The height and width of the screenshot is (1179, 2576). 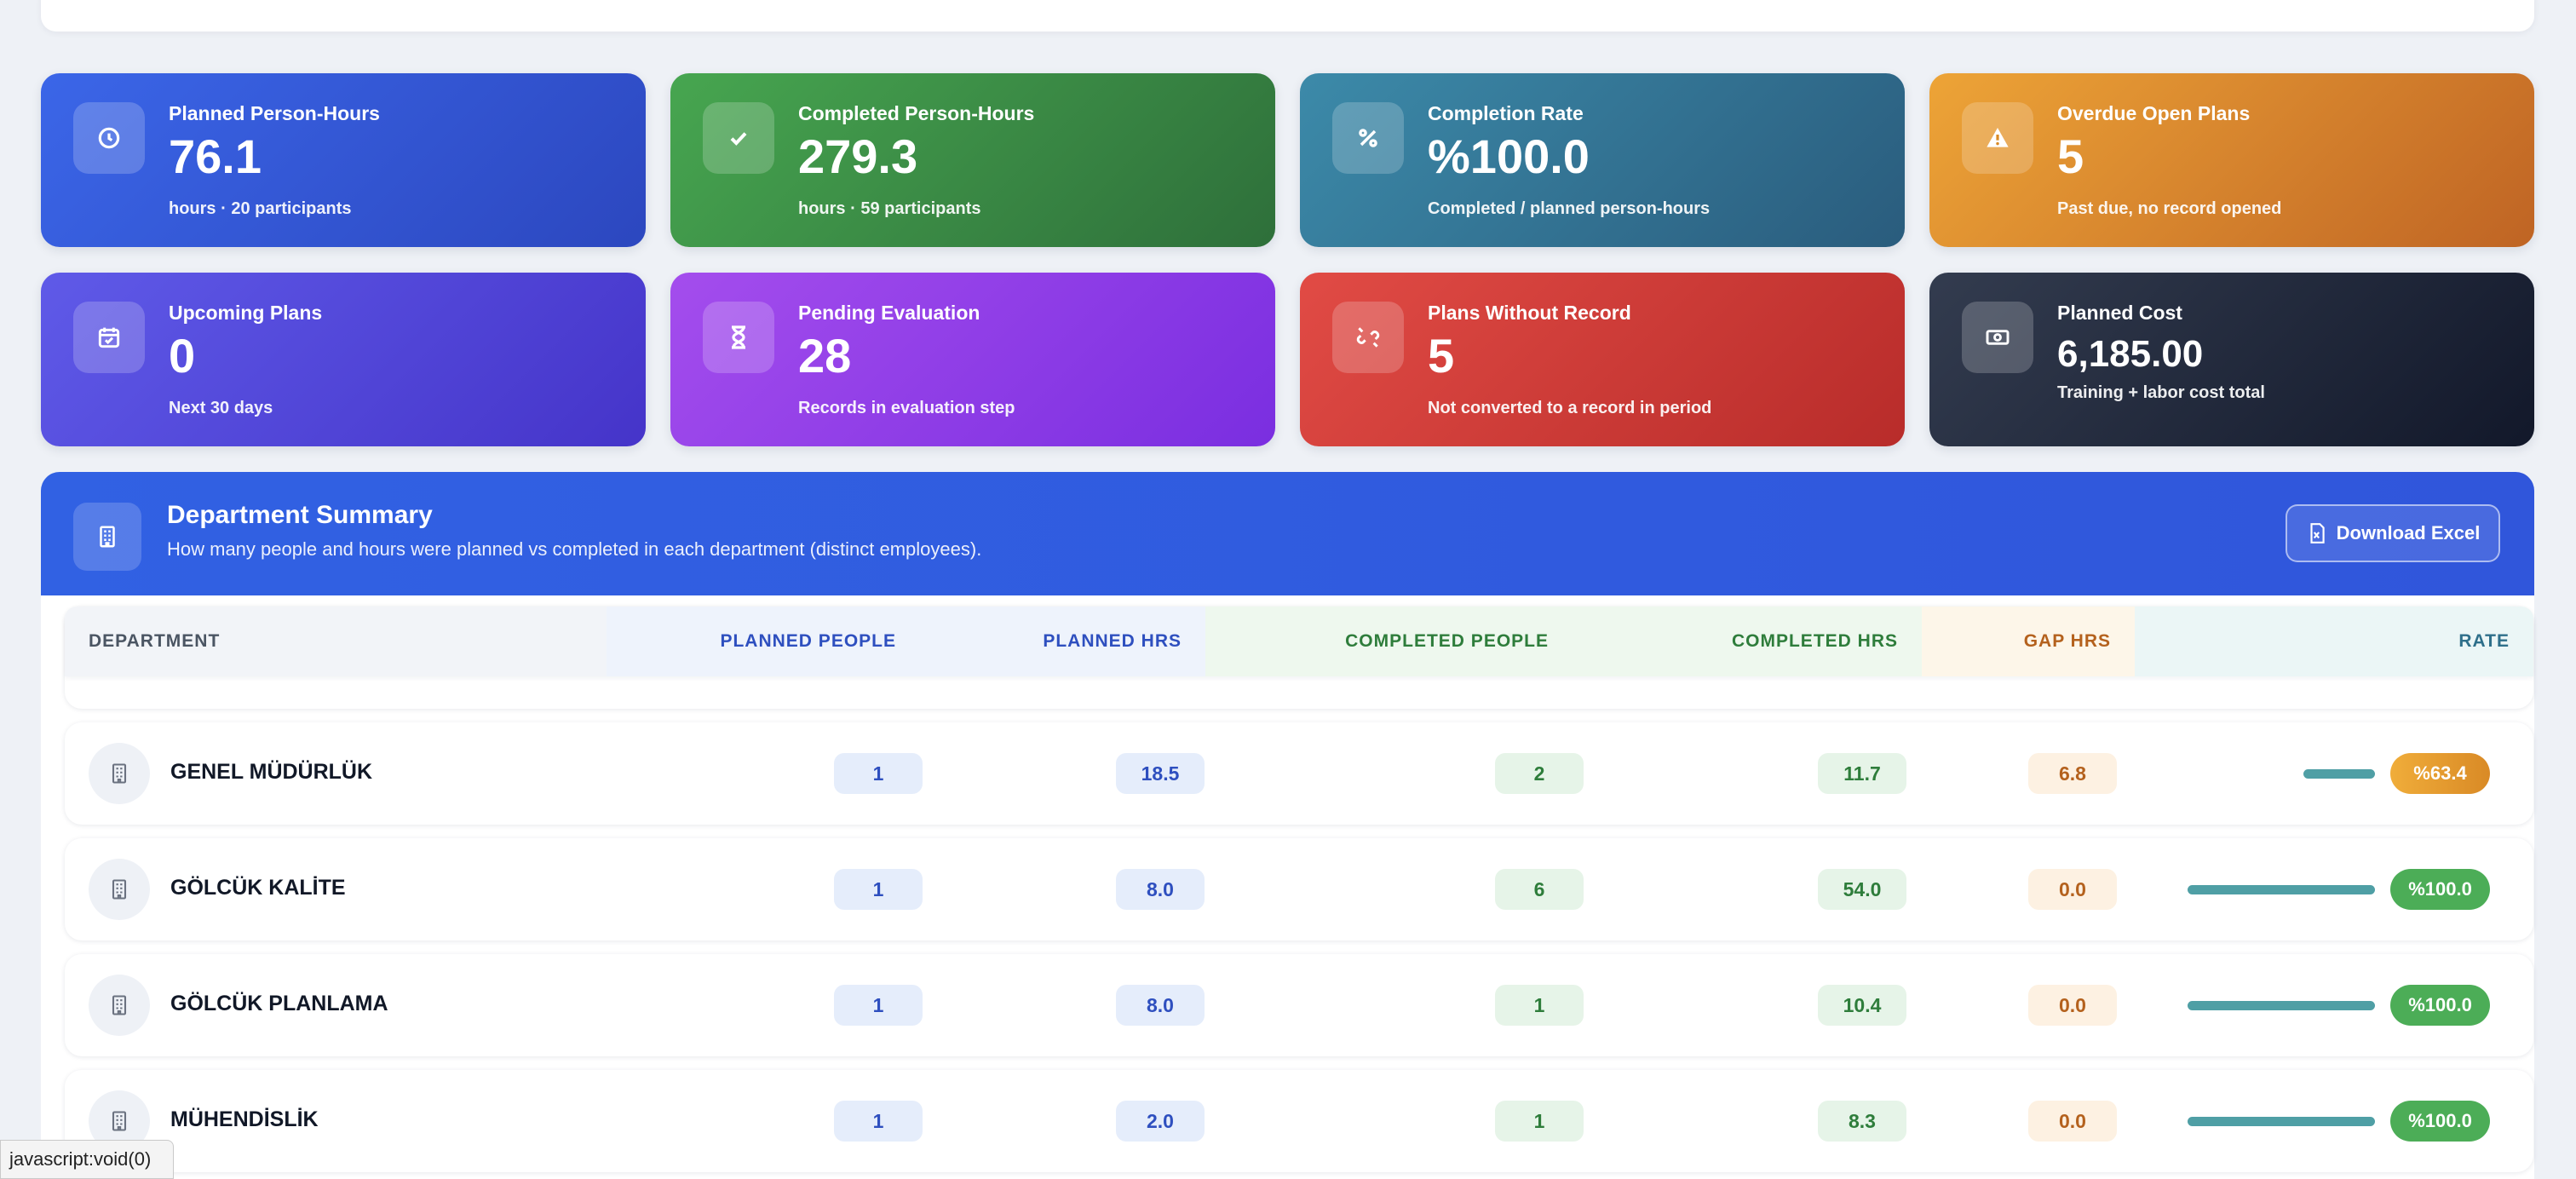 I want to click on clock-icon, so click(x=109, y=138).